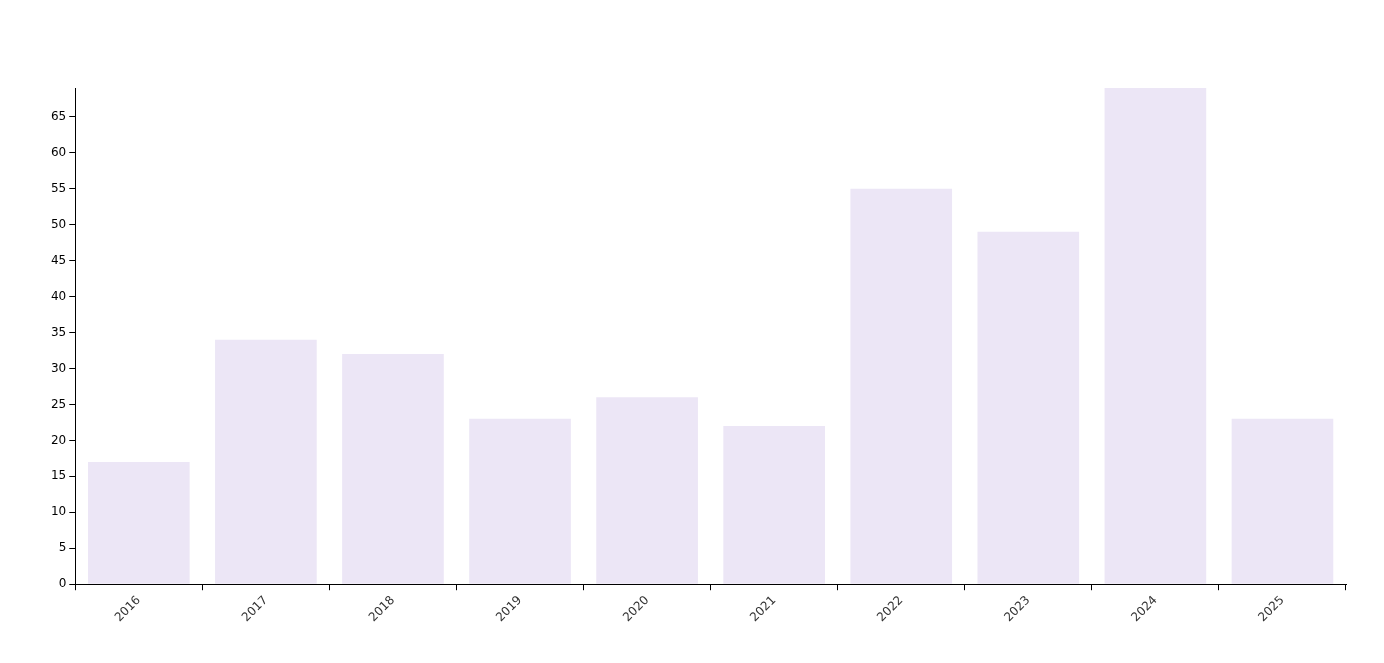  What do you see at coordinates (58, 439) in the screenshot?
I see `y-tick-label: 20` at bounding box center [58, 439].